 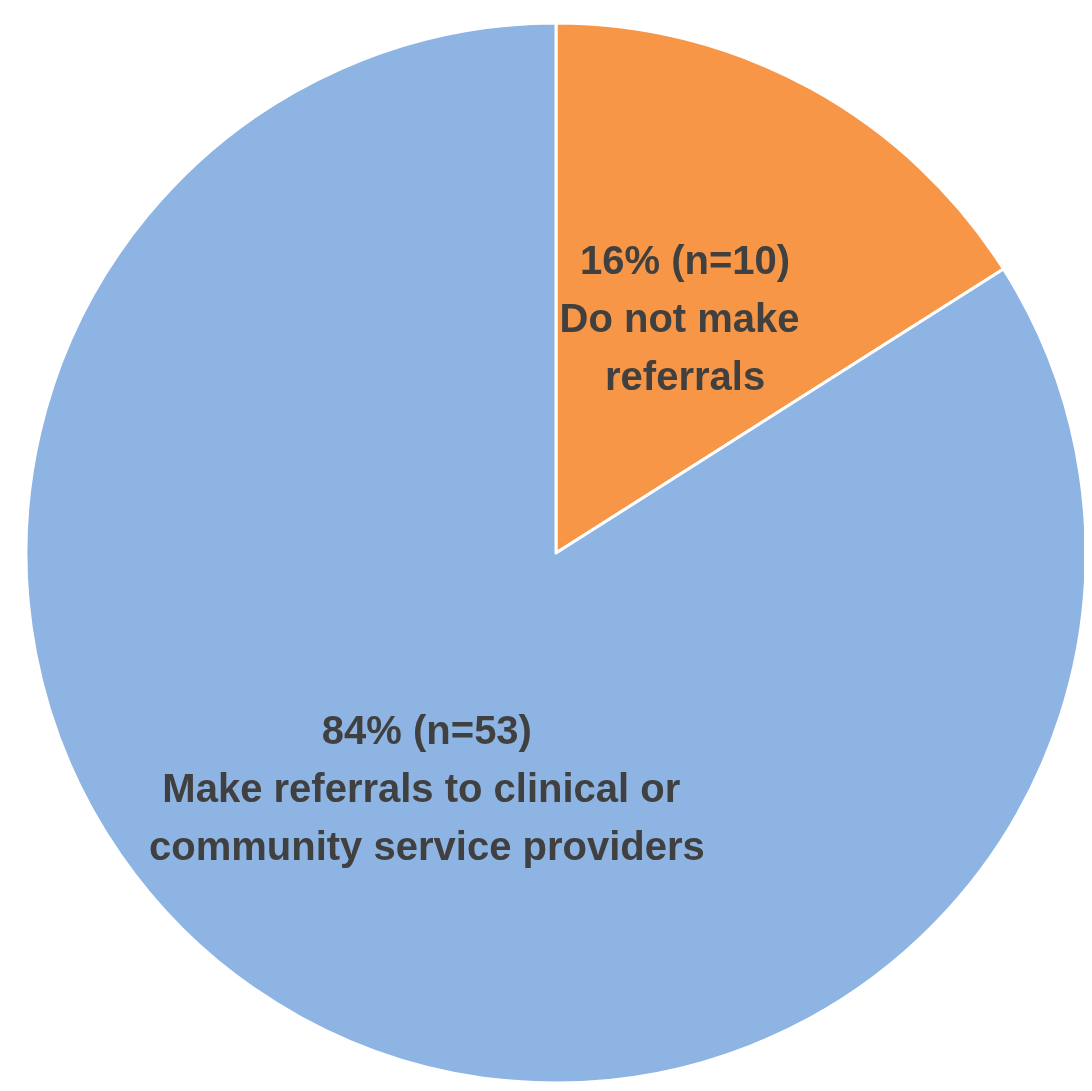 What do you see at coordinates (685, 347) in the screenshot?
I see `slice-label: Do not make referrals` at bounding box center [685, 347].